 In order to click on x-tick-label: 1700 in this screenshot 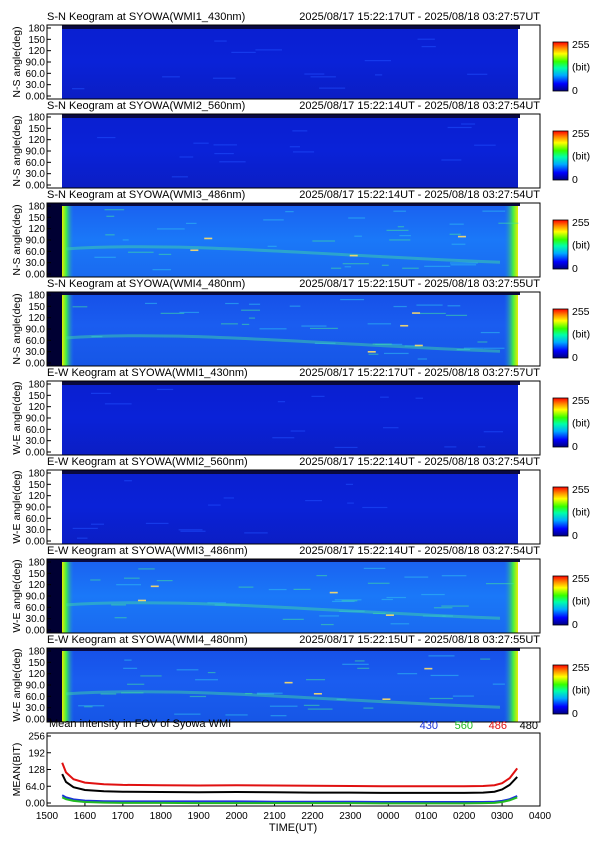, I will do `click(123, 816)`.